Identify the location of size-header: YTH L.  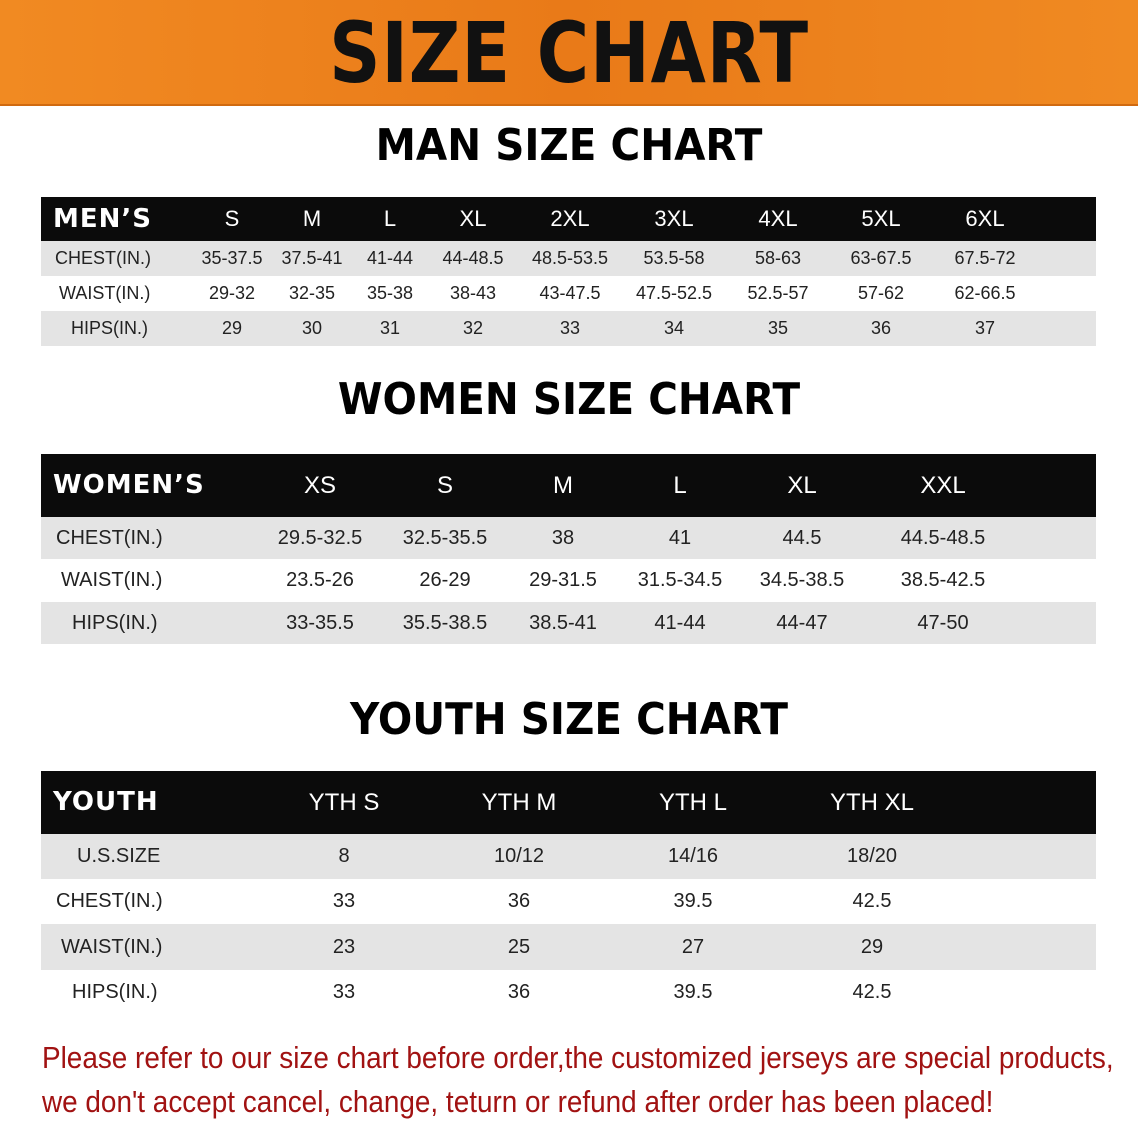
(693, 802).